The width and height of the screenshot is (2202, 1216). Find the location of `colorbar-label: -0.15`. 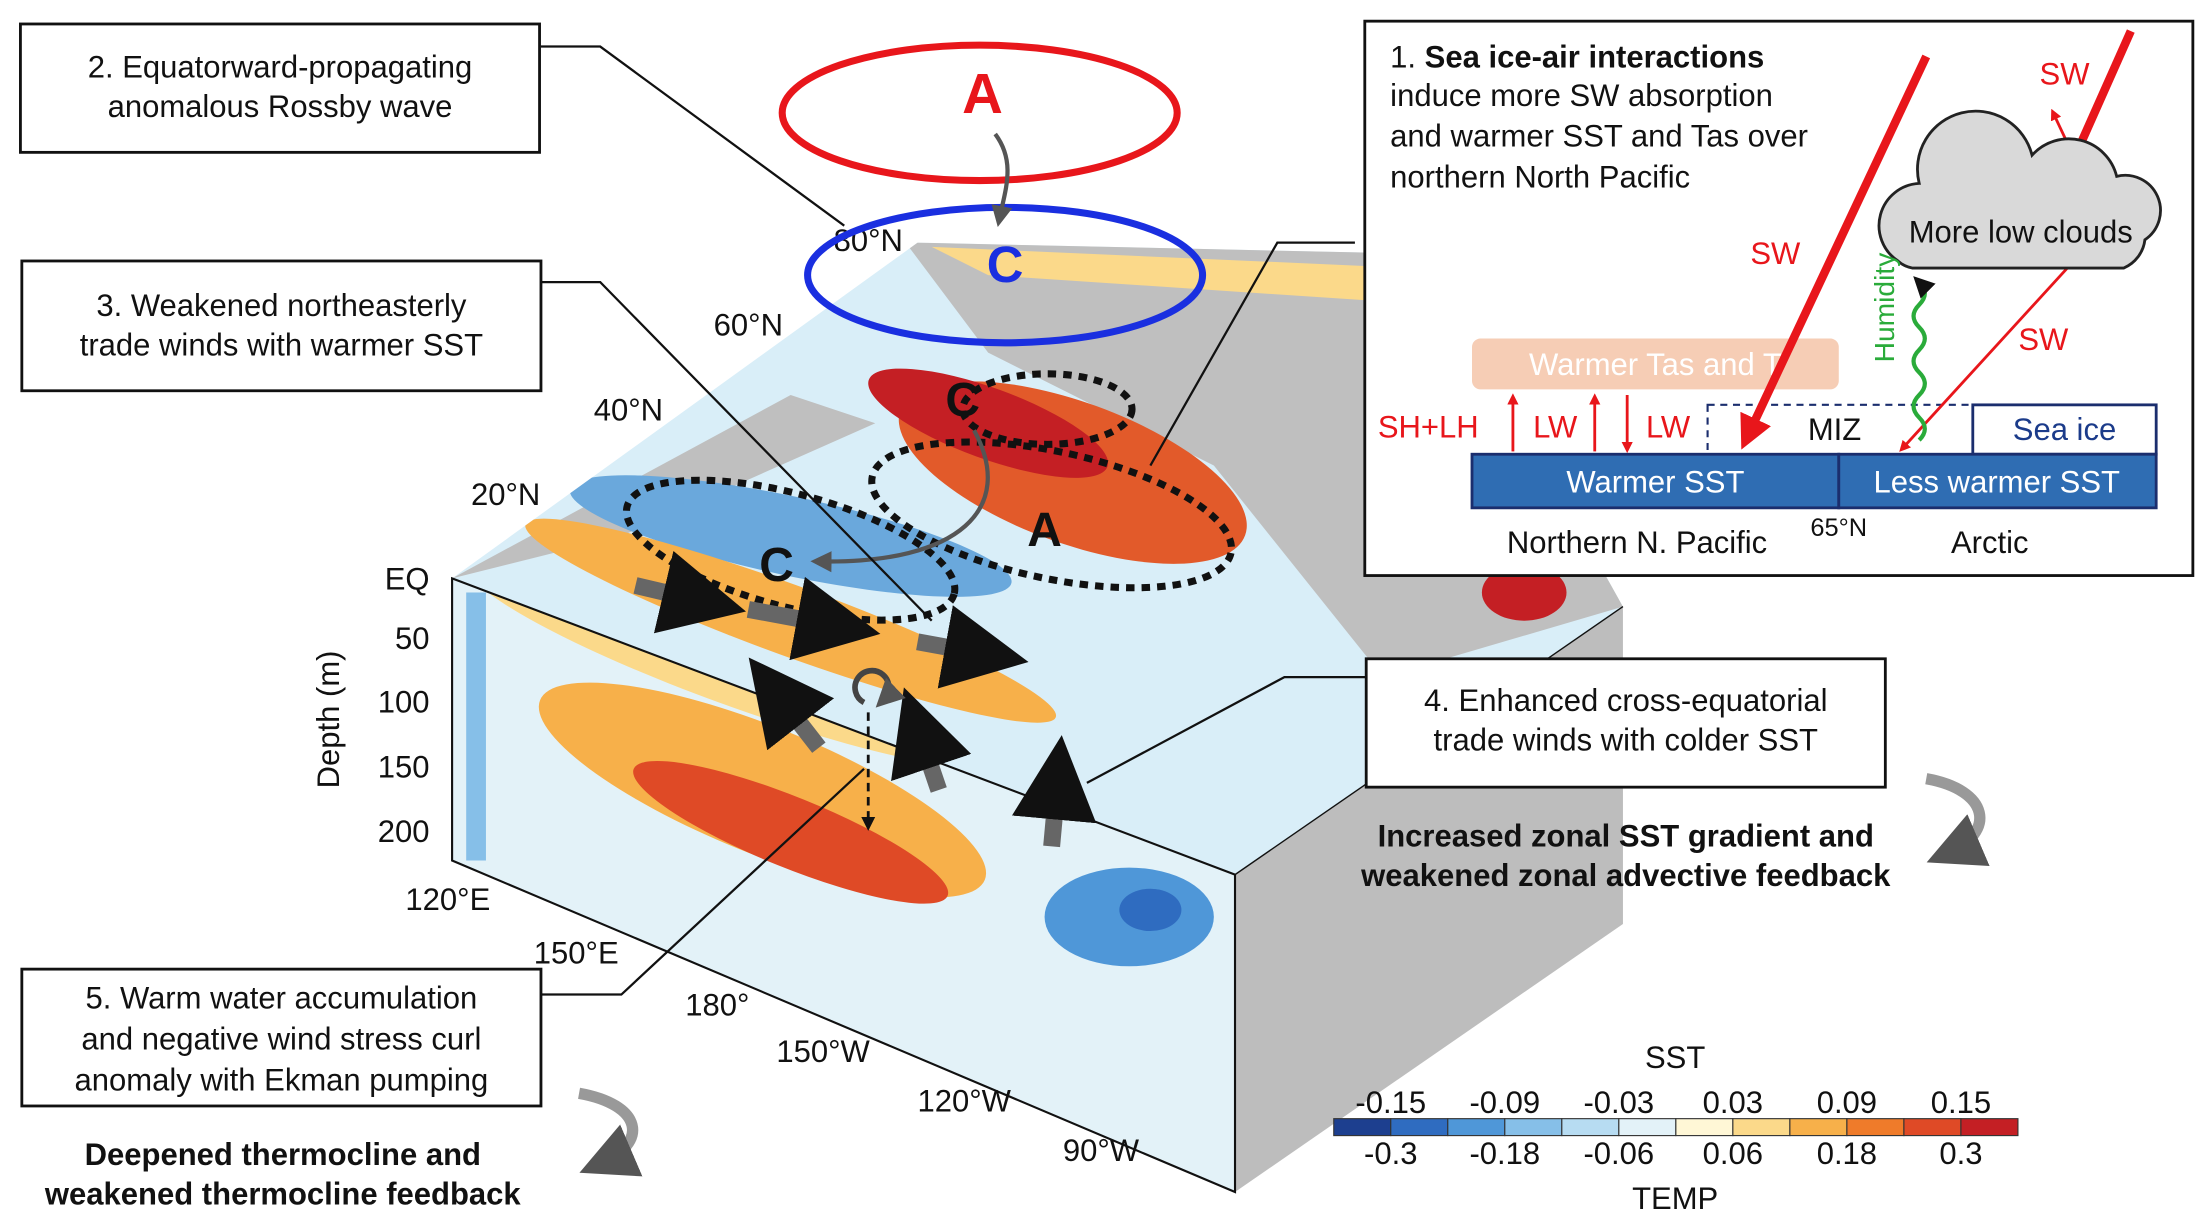

colorbar-label: -0.15 is located at coordinates (1390, 1102).